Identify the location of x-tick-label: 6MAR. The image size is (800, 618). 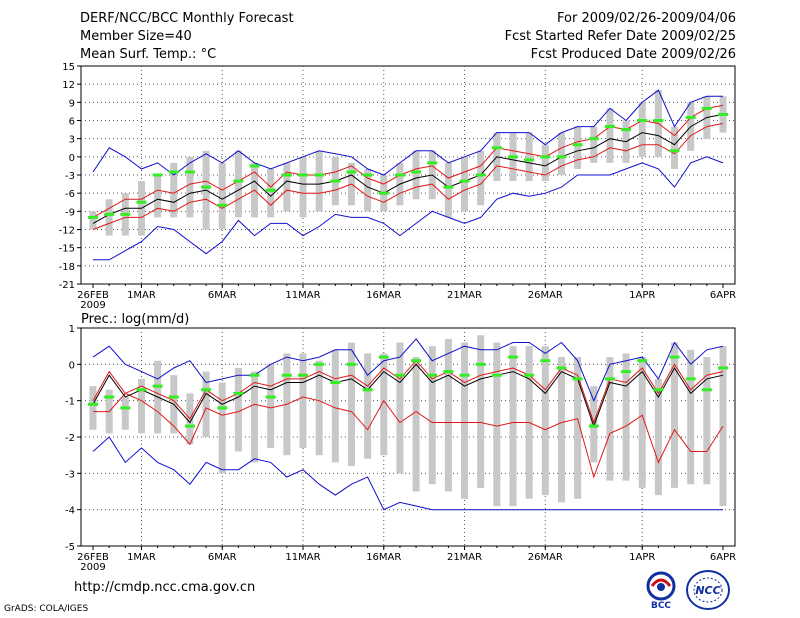
(222, 557).